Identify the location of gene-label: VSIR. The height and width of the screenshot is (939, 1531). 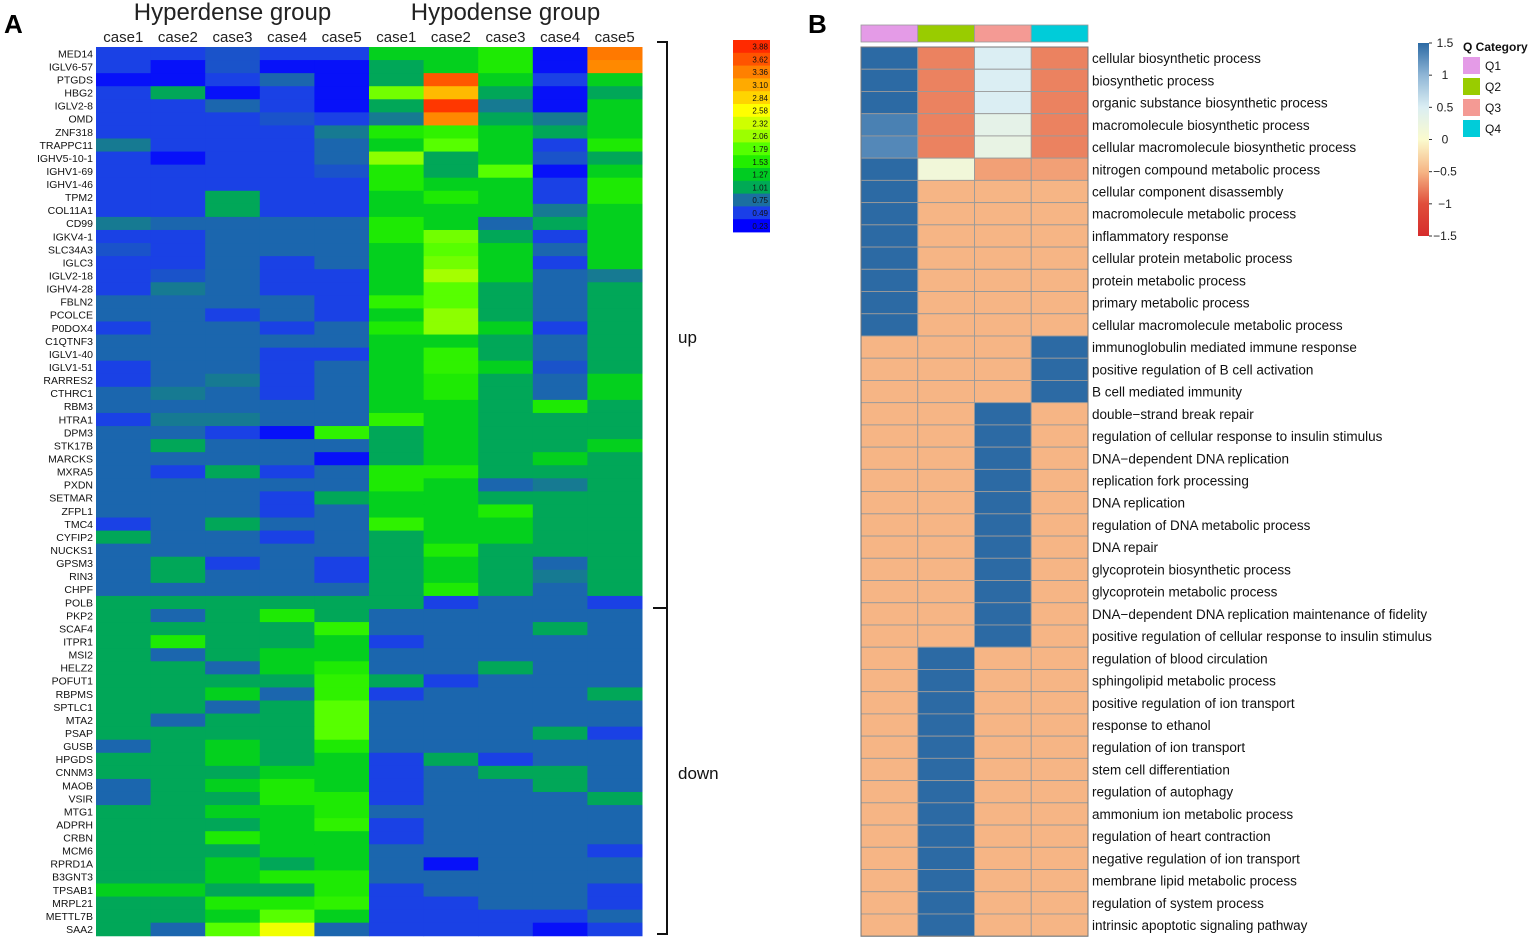
(80, 799).